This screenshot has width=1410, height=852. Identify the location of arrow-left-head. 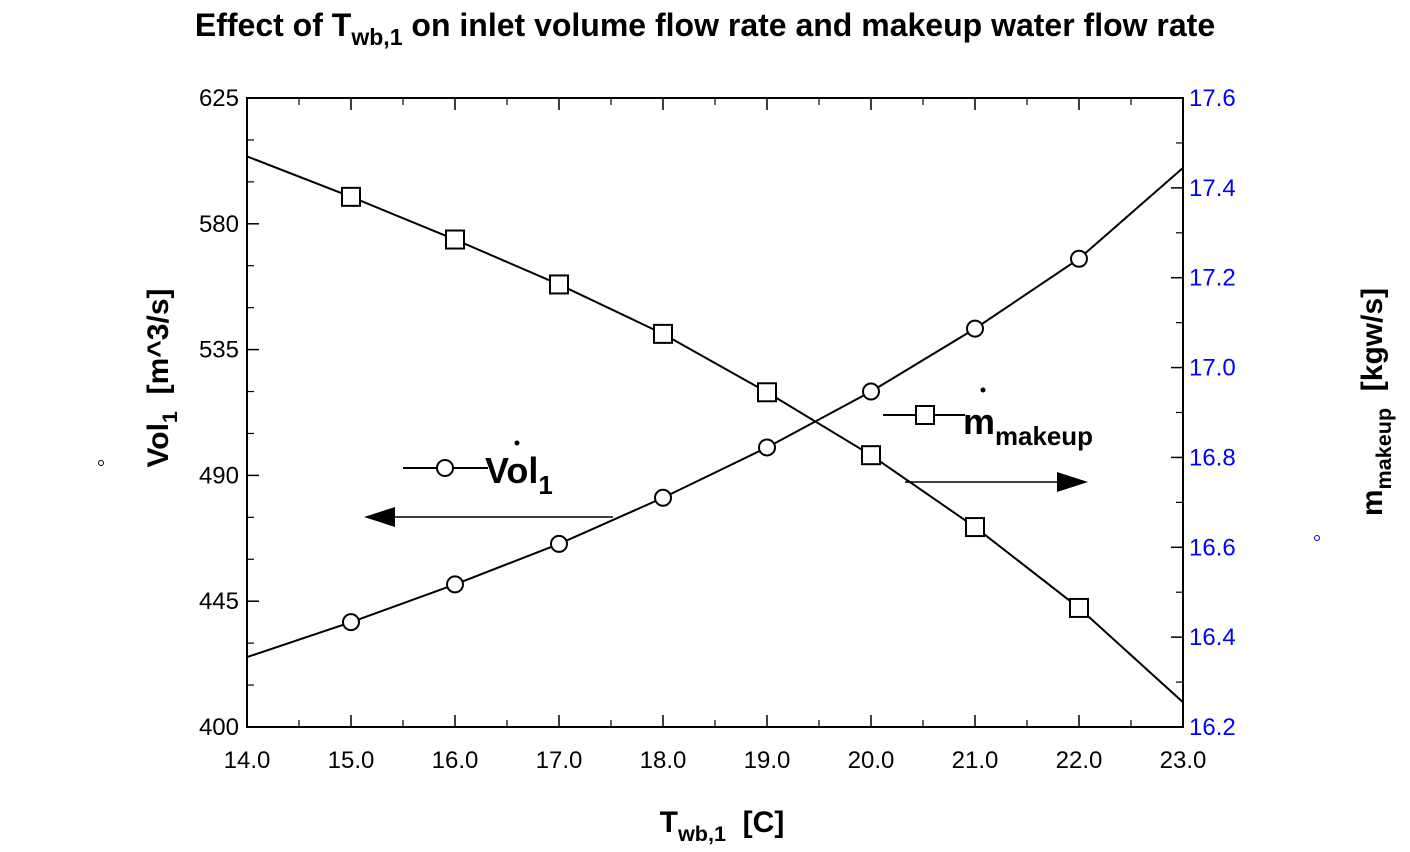
(379, 517).